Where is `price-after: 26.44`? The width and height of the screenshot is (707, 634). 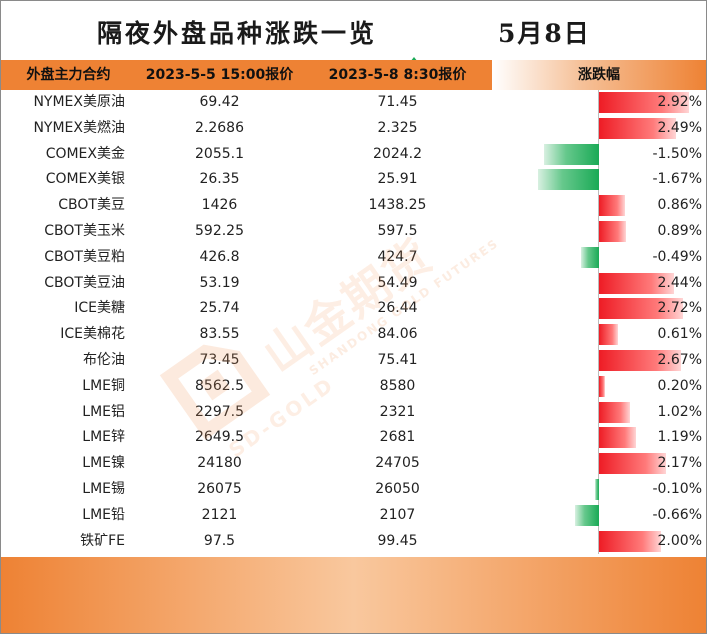
price-after: 26.44 is located at coordinates (397, 308).